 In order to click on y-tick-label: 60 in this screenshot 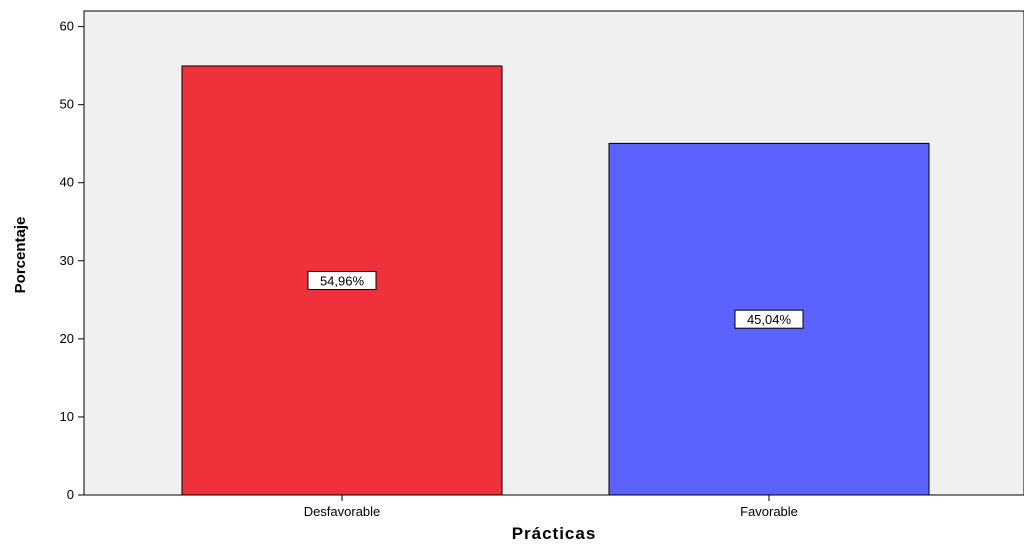, I will do `click(67, 26)`.